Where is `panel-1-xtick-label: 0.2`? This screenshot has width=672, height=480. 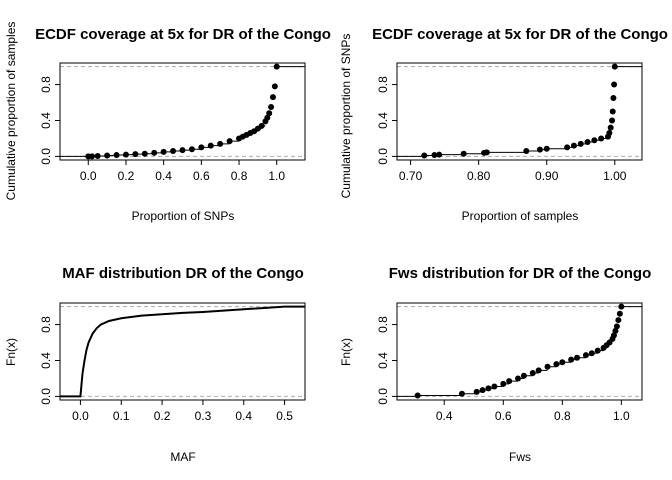 panel-1-xtick-label: 0.2 is located at coordinates (126, 176).